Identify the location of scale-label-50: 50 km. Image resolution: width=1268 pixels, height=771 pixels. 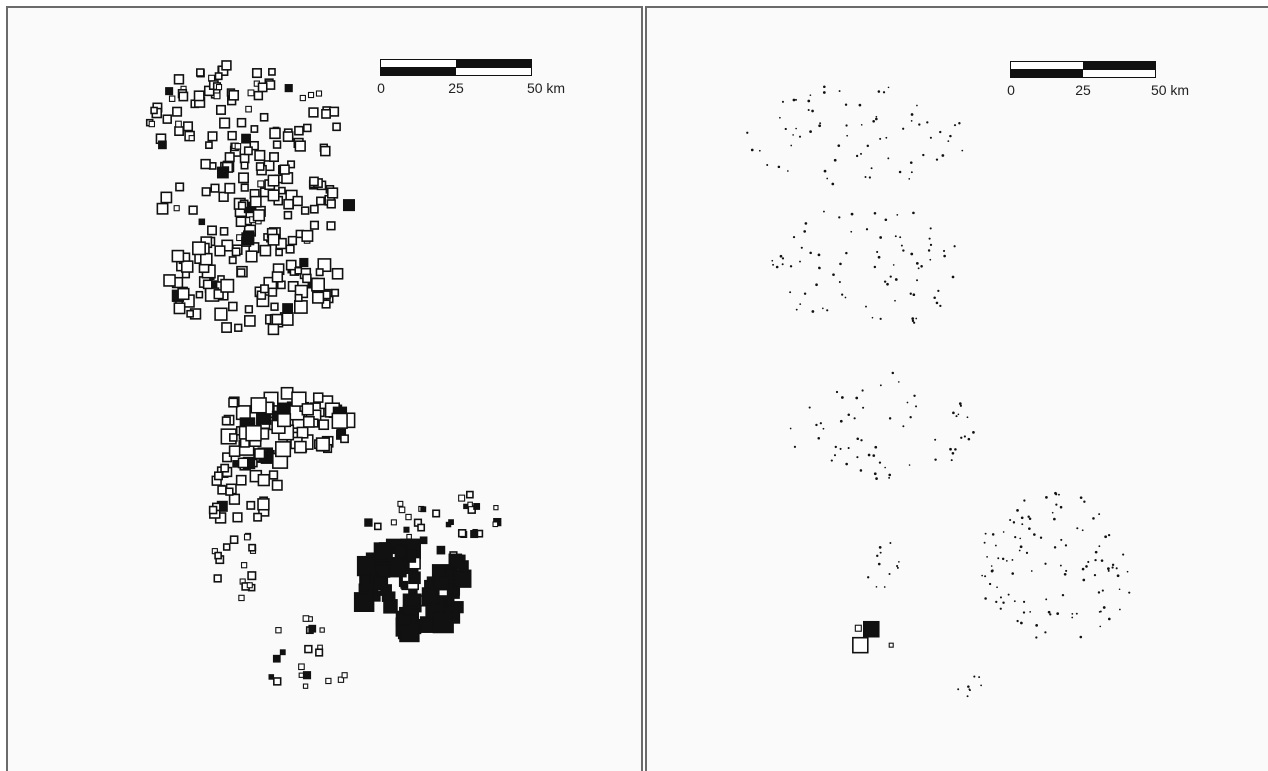
(1170, 90).